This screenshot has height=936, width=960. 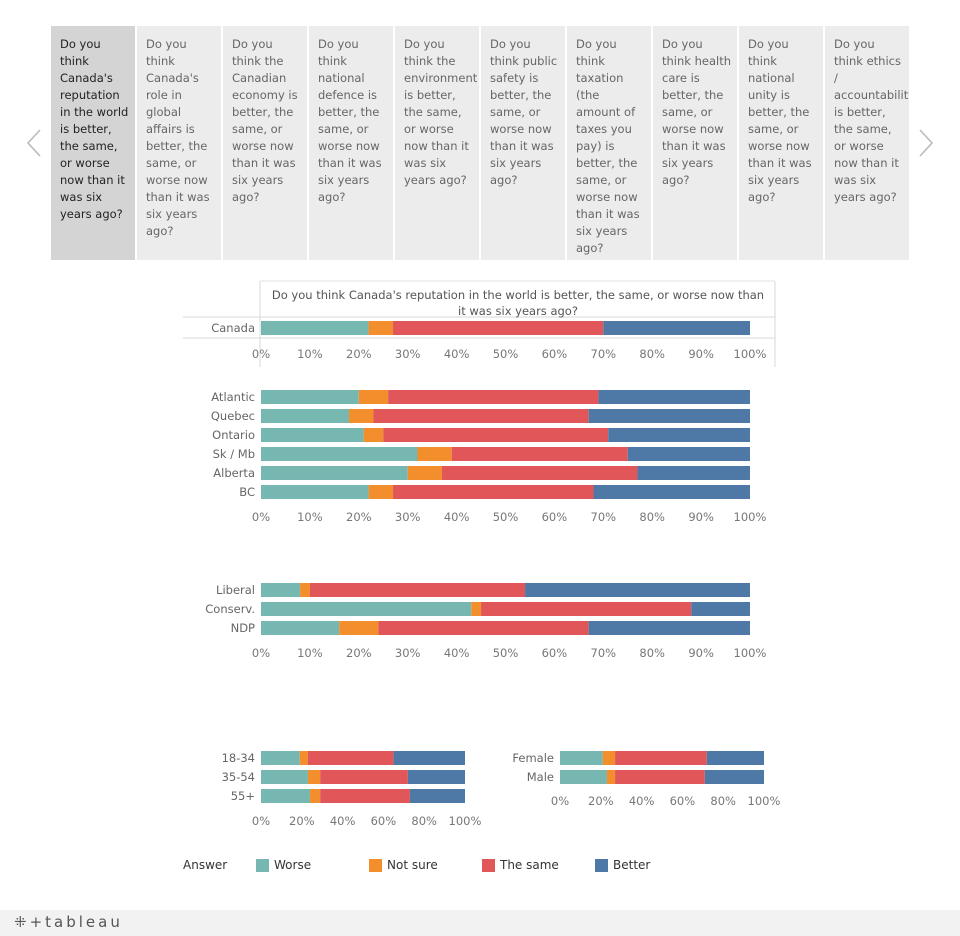 What do you see at coordinates (540, 777) in the screenshot?
I see `category-label: Male` at bounding box center [540, 777].